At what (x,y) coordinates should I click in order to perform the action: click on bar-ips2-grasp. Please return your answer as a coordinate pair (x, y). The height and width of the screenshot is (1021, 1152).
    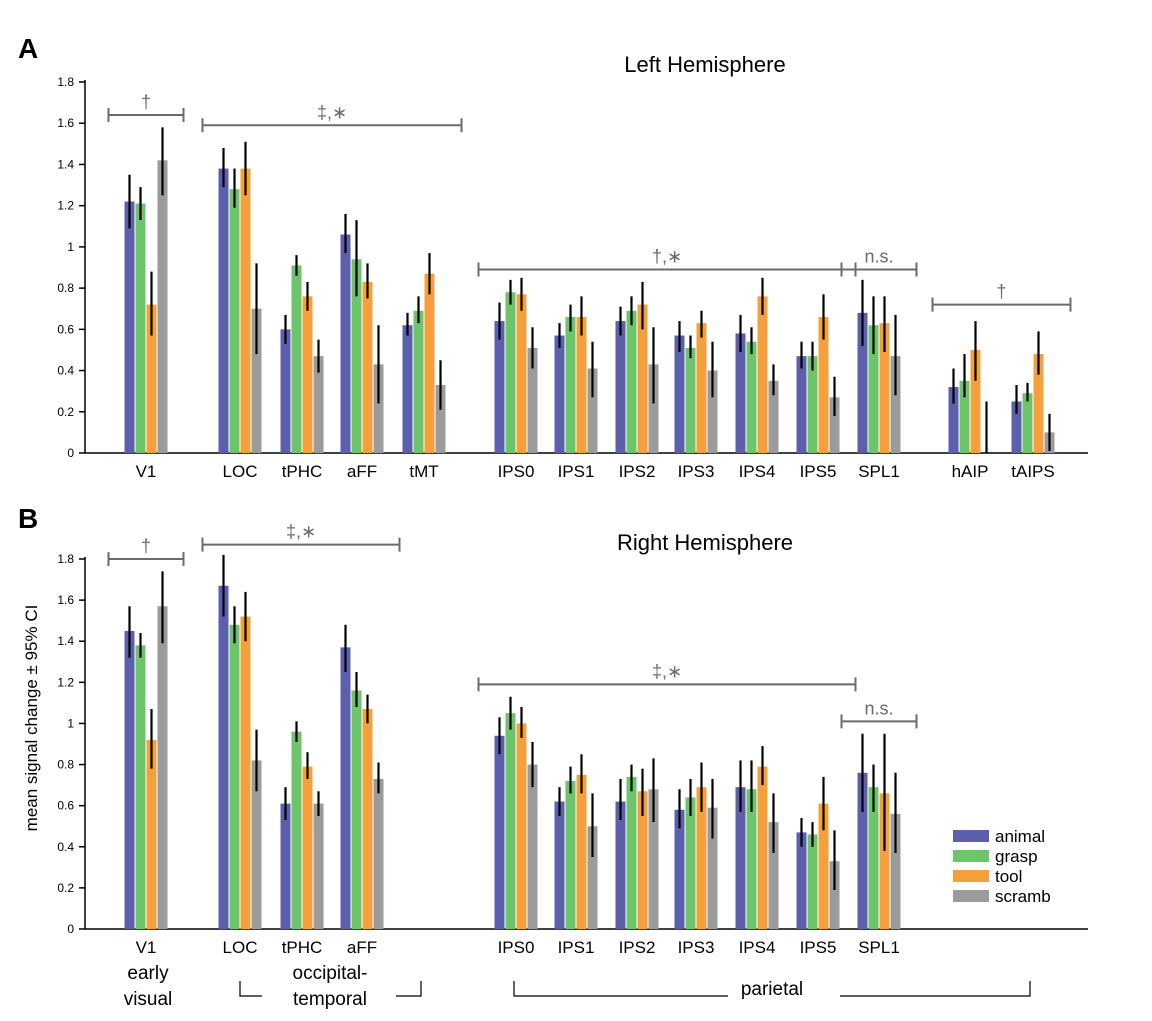
    Looking at the image, I should click on (631, 852).